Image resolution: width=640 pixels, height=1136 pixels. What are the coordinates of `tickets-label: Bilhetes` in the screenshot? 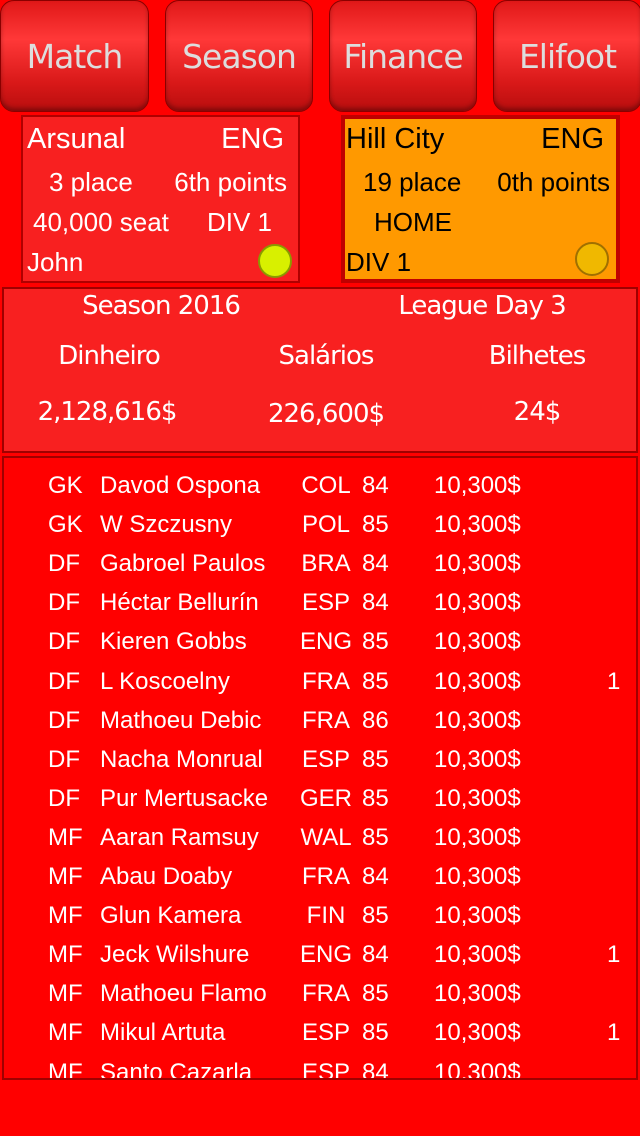 It's located at (537, 356).